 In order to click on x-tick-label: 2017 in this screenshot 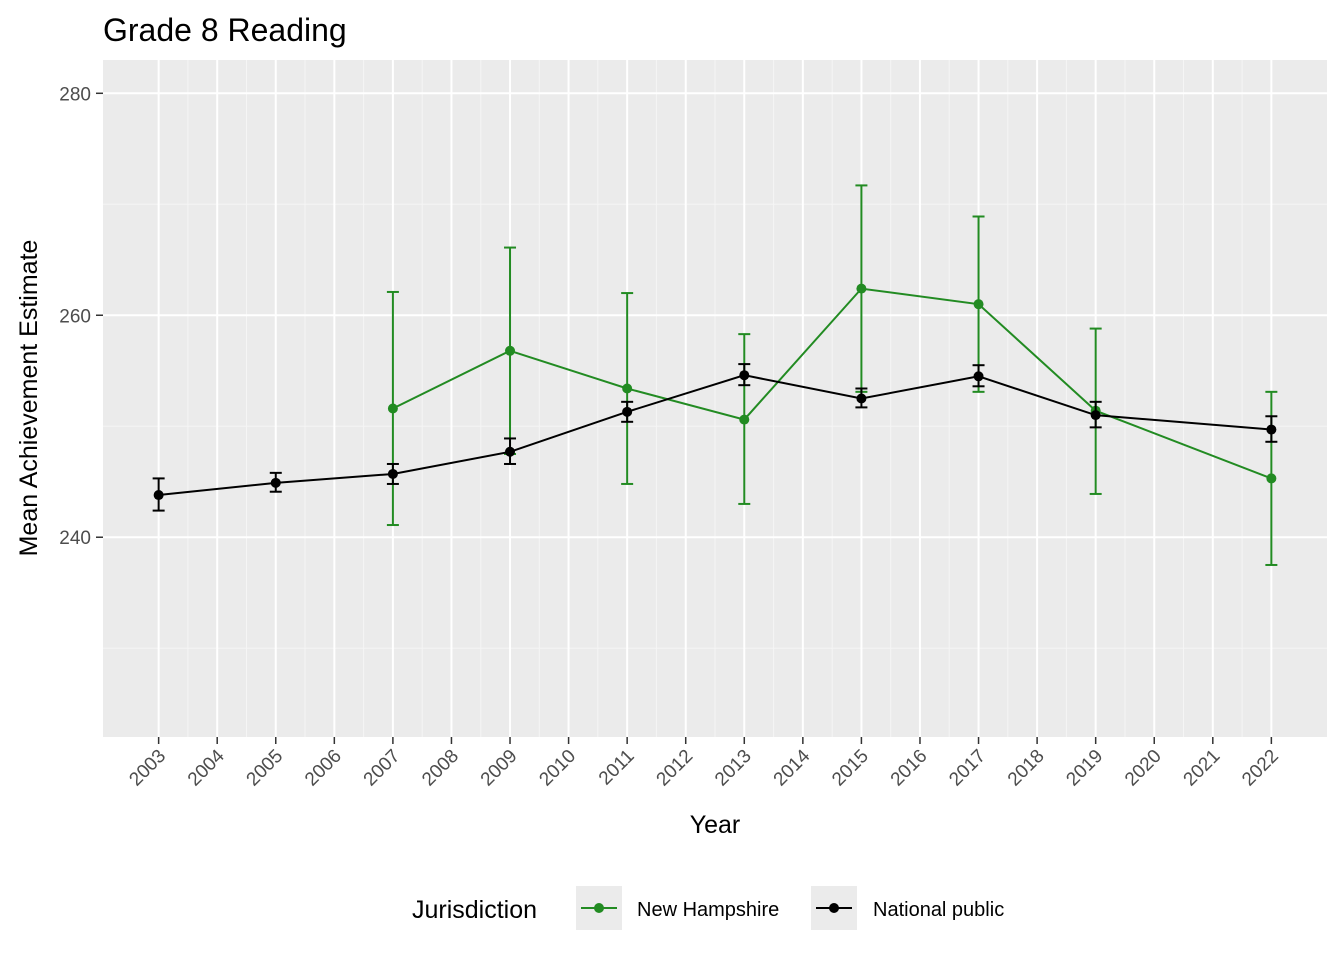, I will do `click(967, 768)`.